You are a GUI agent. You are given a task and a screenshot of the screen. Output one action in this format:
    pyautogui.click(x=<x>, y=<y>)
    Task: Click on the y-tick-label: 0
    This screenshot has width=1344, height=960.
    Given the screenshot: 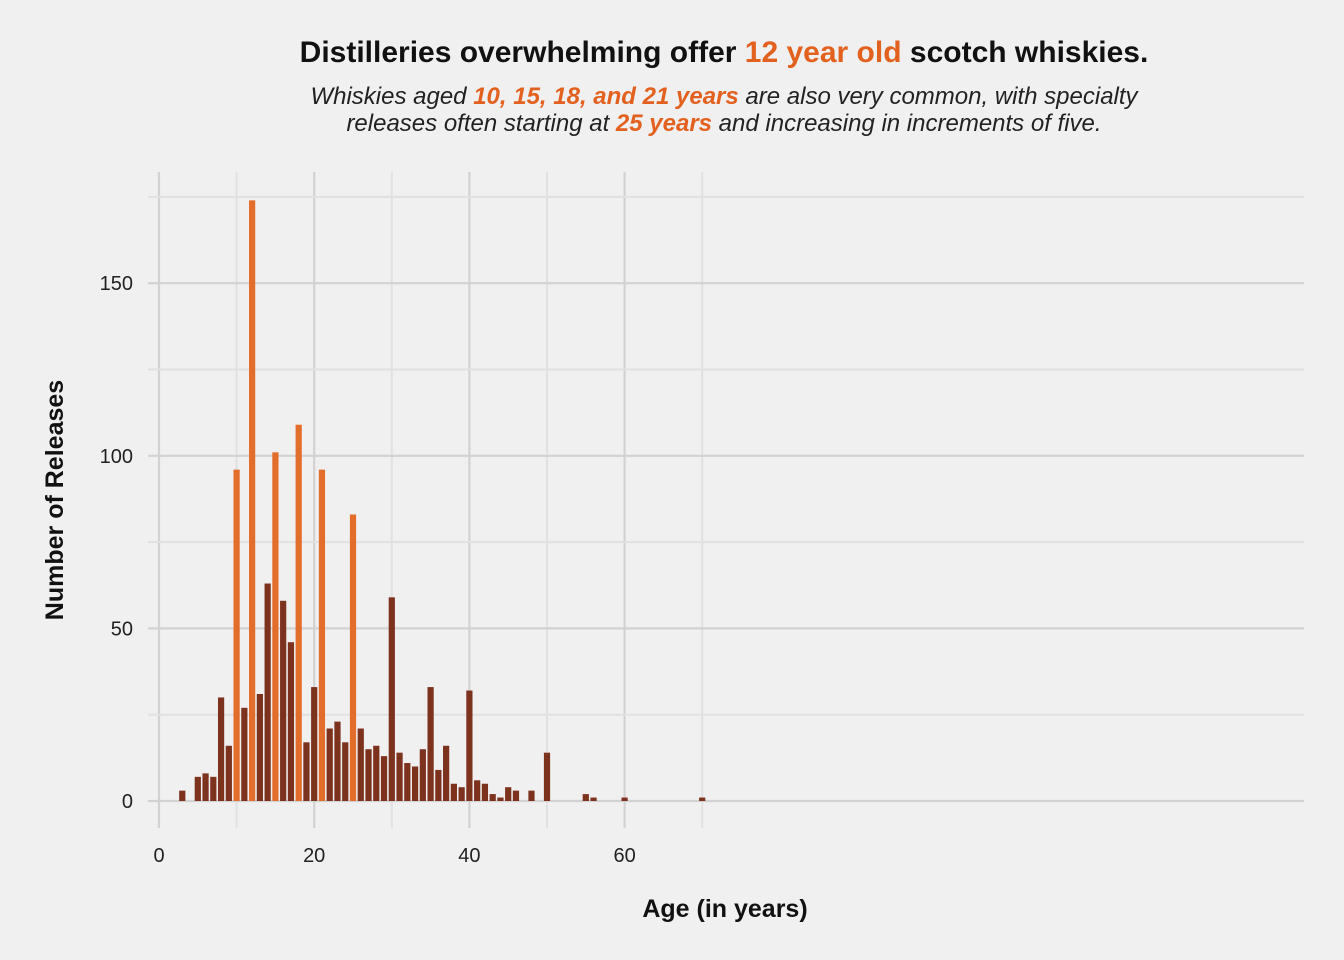 What is the action you would take?
    pyautogui.click(x=127, y=802)
    